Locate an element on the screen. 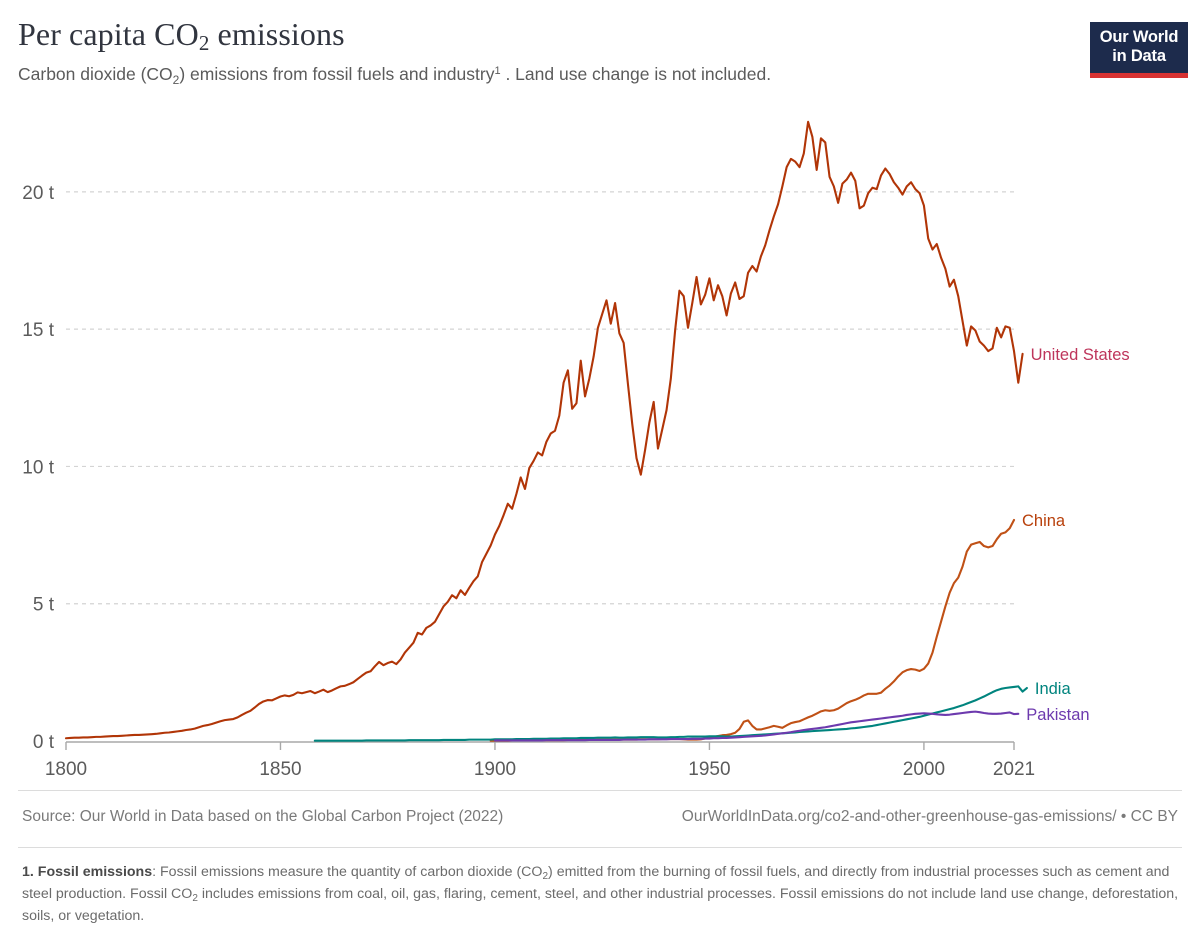  x-axis-tick-label: 1800 is located at coordinates (66, 769).